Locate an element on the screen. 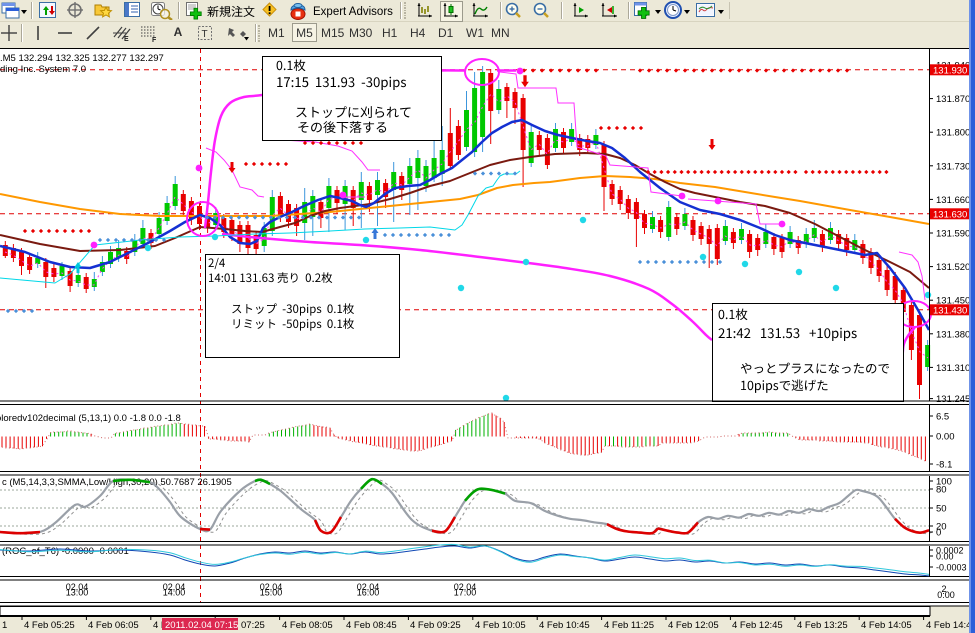 The height and width of the screenshot is (633, 975). svg-text: 2 is located at coordinates (943, 589).